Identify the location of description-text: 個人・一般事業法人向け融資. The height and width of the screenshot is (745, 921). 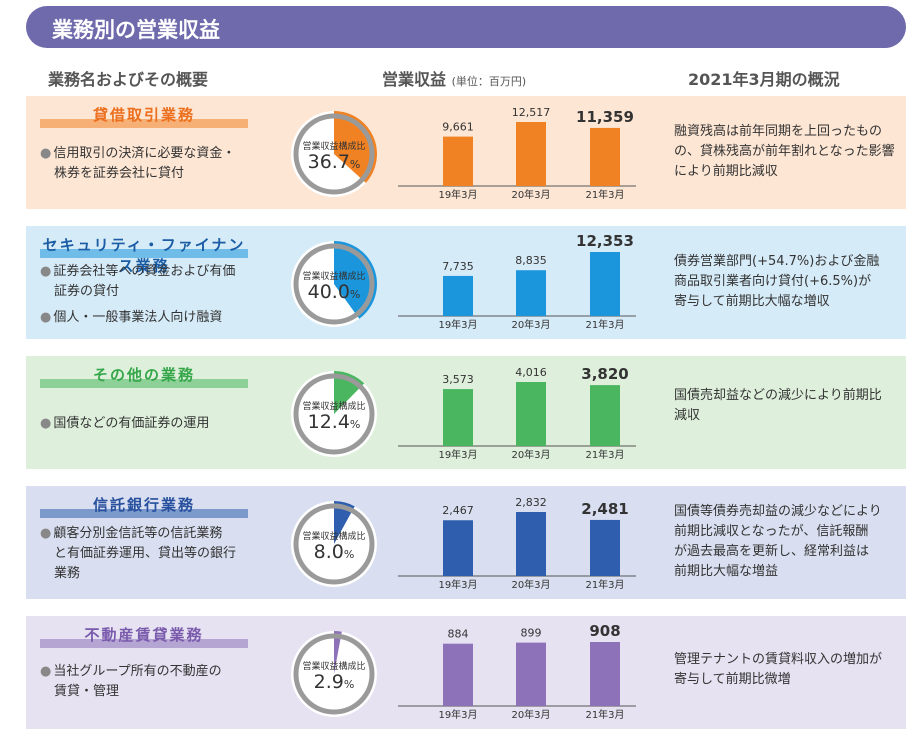
(138, 317).